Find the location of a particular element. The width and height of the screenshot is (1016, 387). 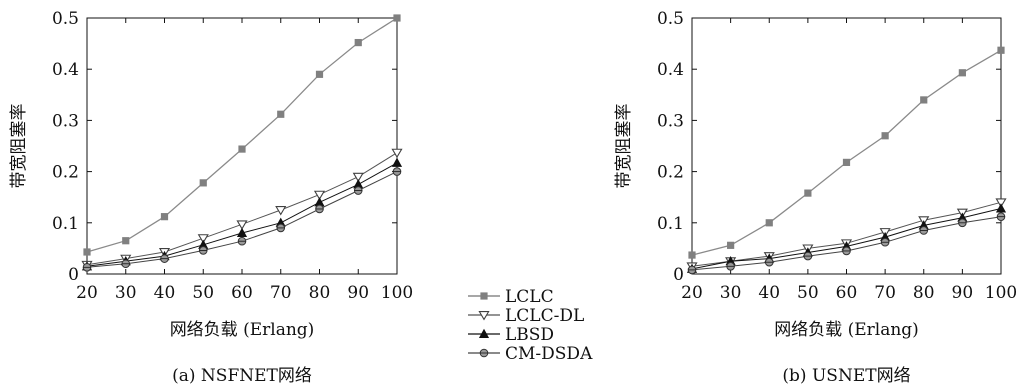

legend-label: LBSD is located at coordinates (529, 335).